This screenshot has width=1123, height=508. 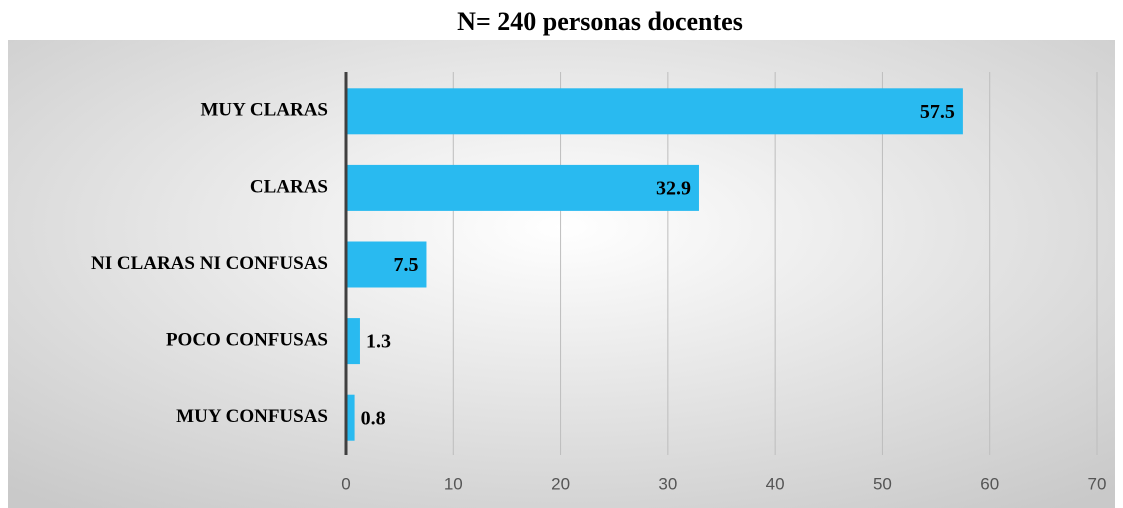 I want to click on x-tick-label: 0, so click(x=345, y=483).